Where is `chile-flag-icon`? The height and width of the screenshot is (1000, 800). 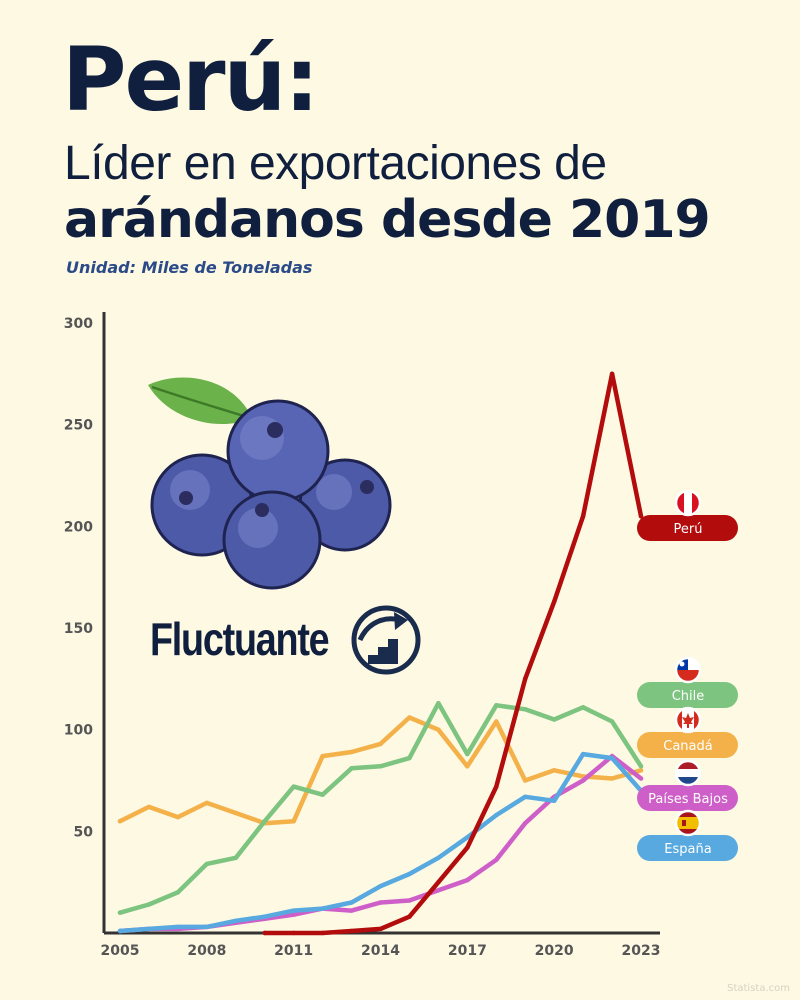 chile-flag-icon is located at coordinates (688, 670).